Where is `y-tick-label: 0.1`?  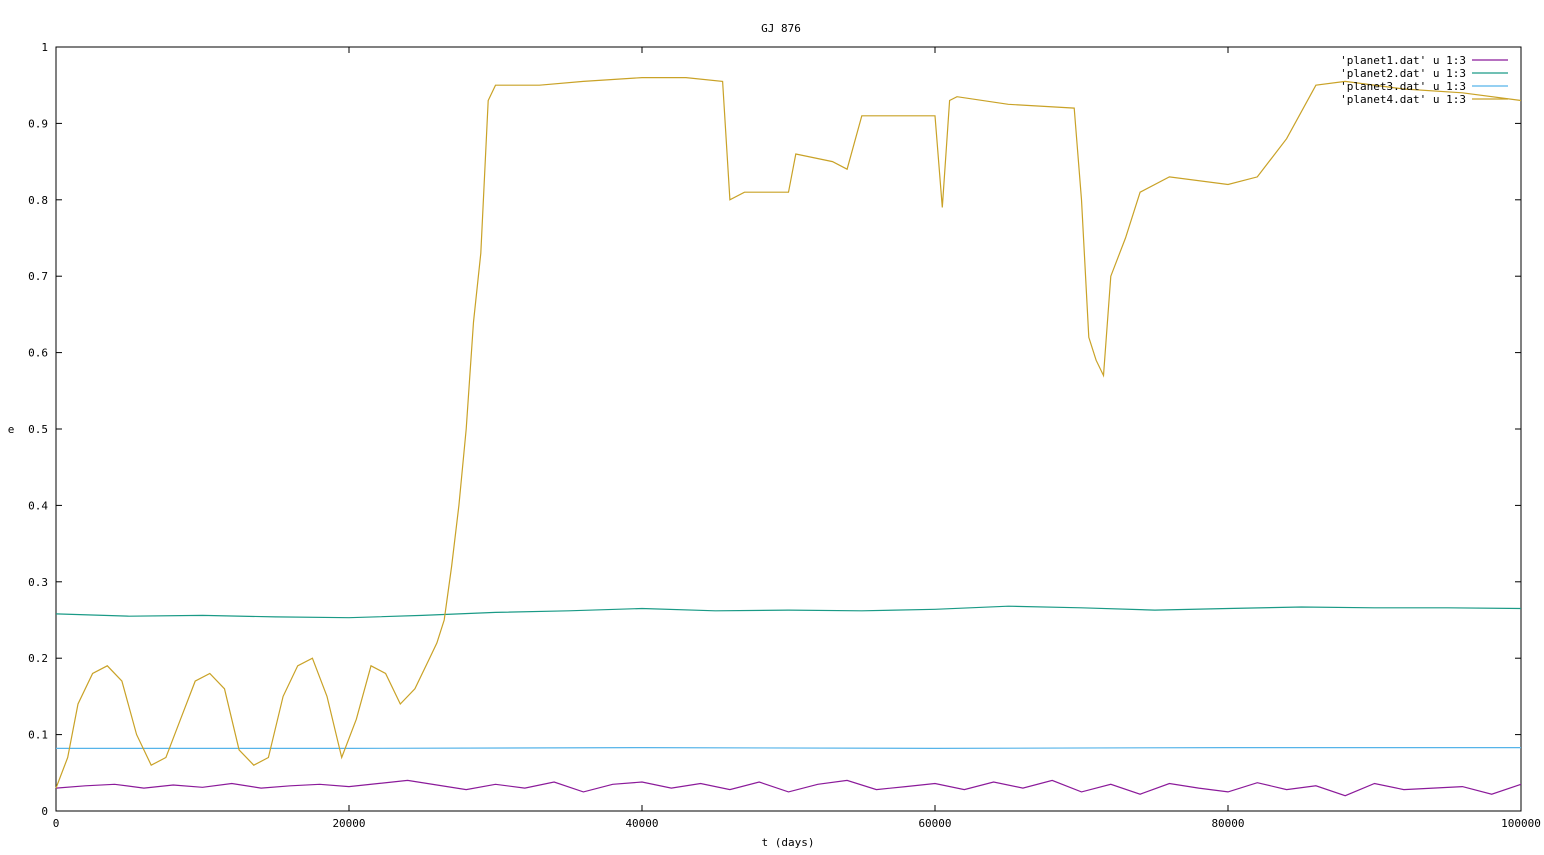 y-tick-label: 0.1 is located at coordinates (38, 735).